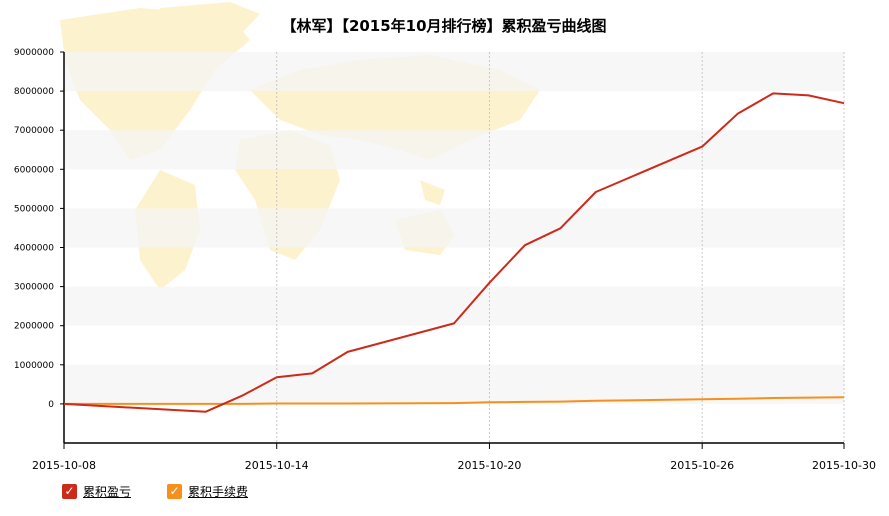  What do you see at coordinates (34, 170) in the screenshot?
I see `y-tick-label: 6000000` at bounding box center [34, 170].